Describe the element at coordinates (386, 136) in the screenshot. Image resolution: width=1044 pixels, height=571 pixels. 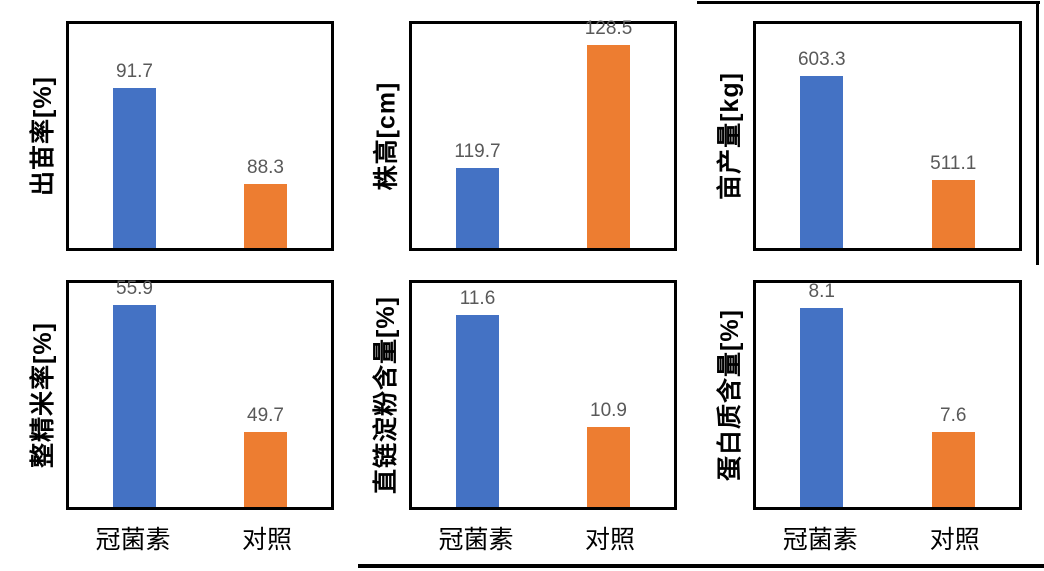
I see `y-axis-title: 株高[cm]` at that location.